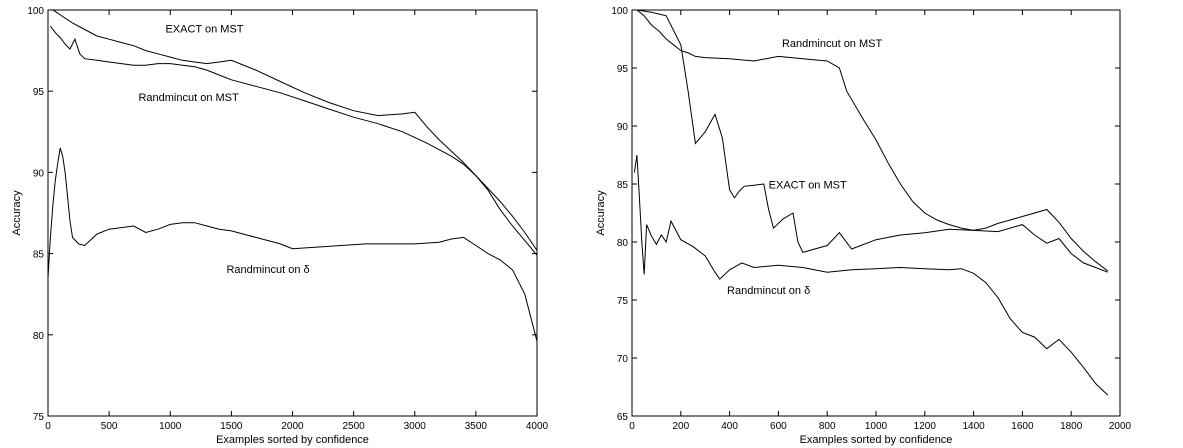 This screenshot has width=1183, height=448. What do you see at coordinates (729, 426) in the screenshot?
I see `x-tick-label: 400` at bounding box center [729, 426].